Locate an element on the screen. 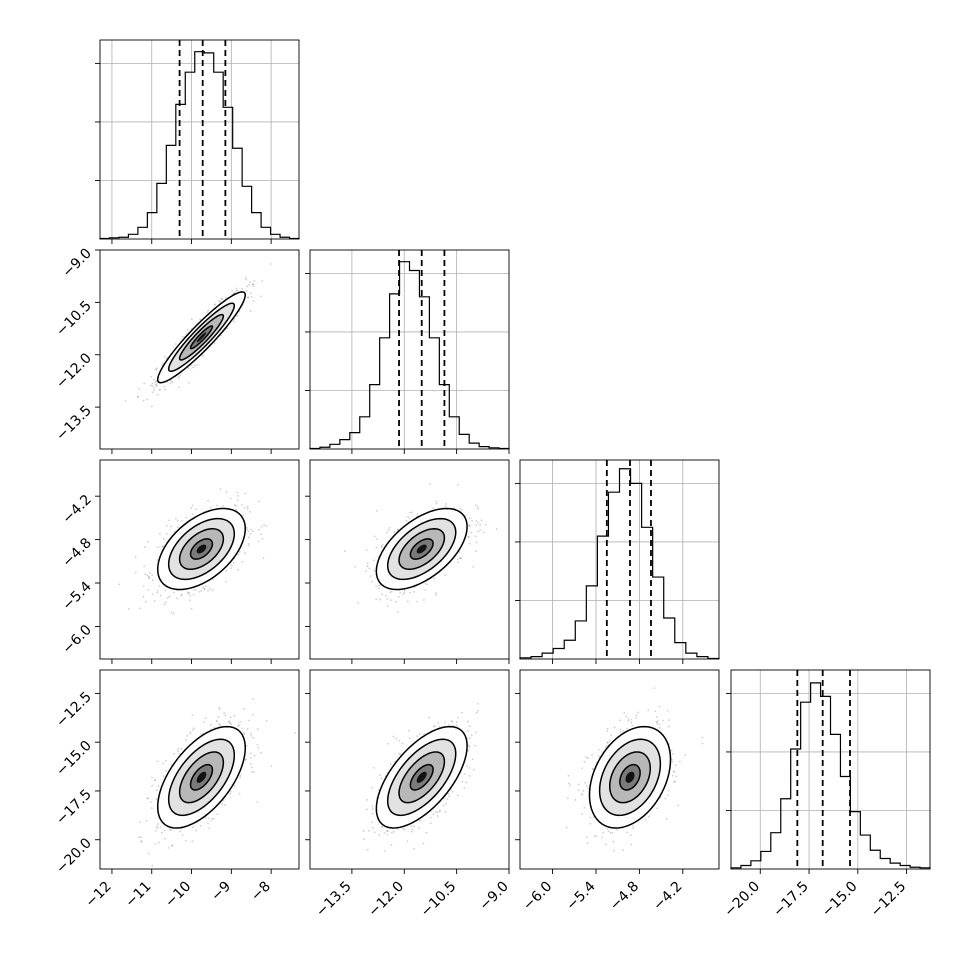 This screenshot has width=970, height=970. density-peak is located at coordinates (201, 777).